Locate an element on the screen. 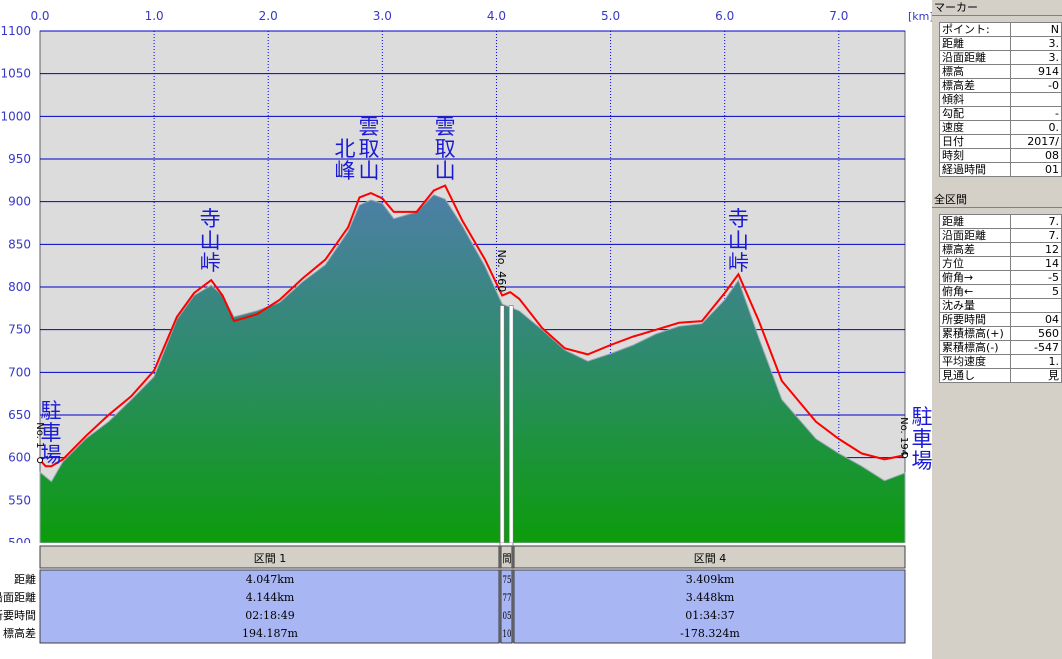 This screenshot has height=659, width=1062. marker-row: 時刻 08 is located at coordinates (1000, 155).